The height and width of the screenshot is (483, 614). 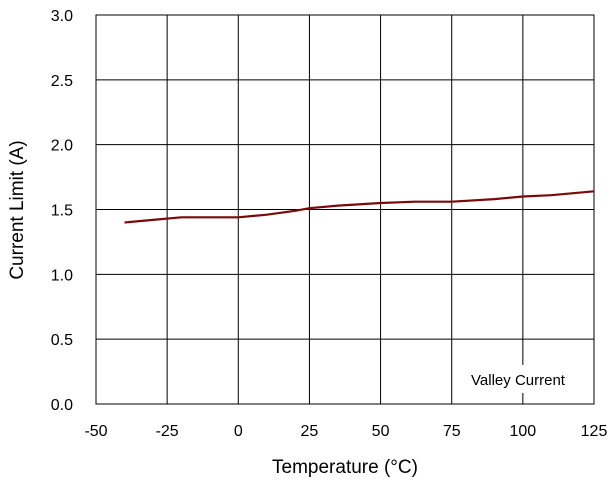 What do you see at coordinates (62, 275) in the screenshot?
I see `y-tick-label: 1.0` at bounding box center [62, 275].